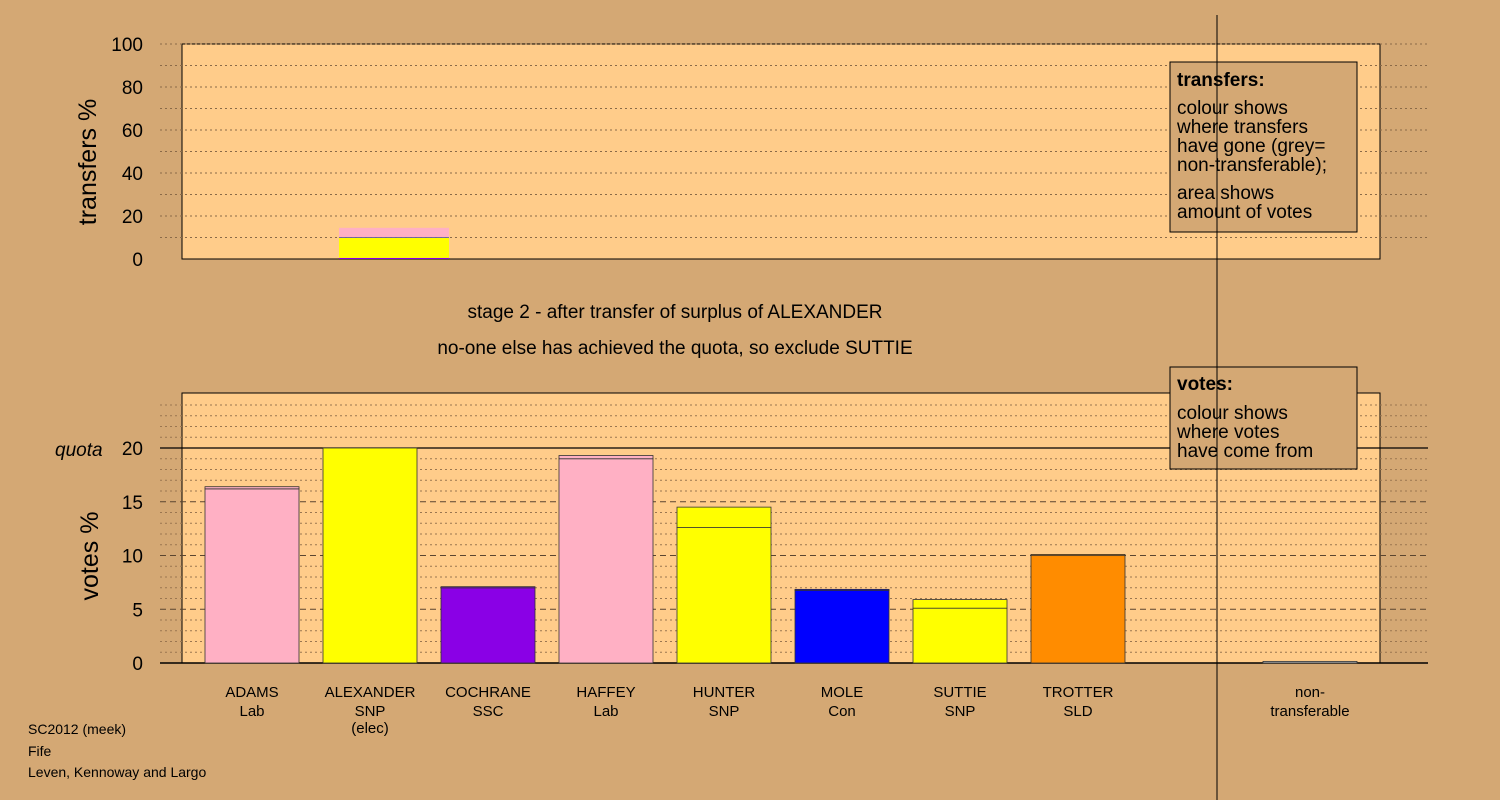 This screenshot has width=1500, height=800. Describe the element at coordinates (1310, 662) in the screenshot. I see `nontransferable-bar` at that location.